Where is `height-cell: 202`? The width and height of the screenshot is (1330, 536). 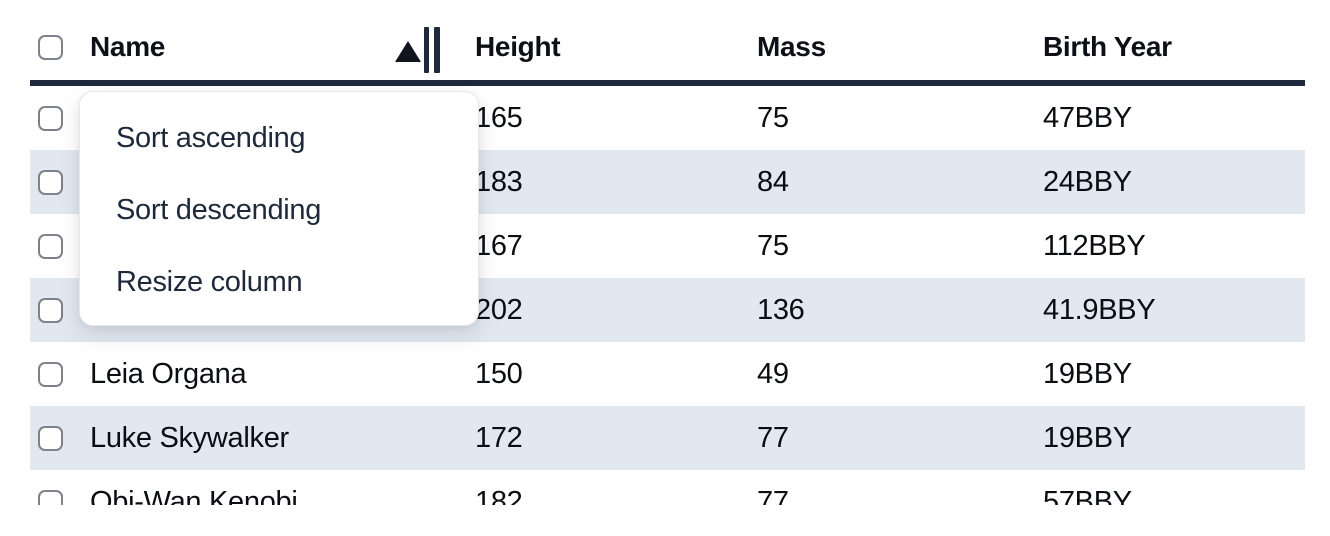 height-cell: 202 is located at coordinates (499, 309).